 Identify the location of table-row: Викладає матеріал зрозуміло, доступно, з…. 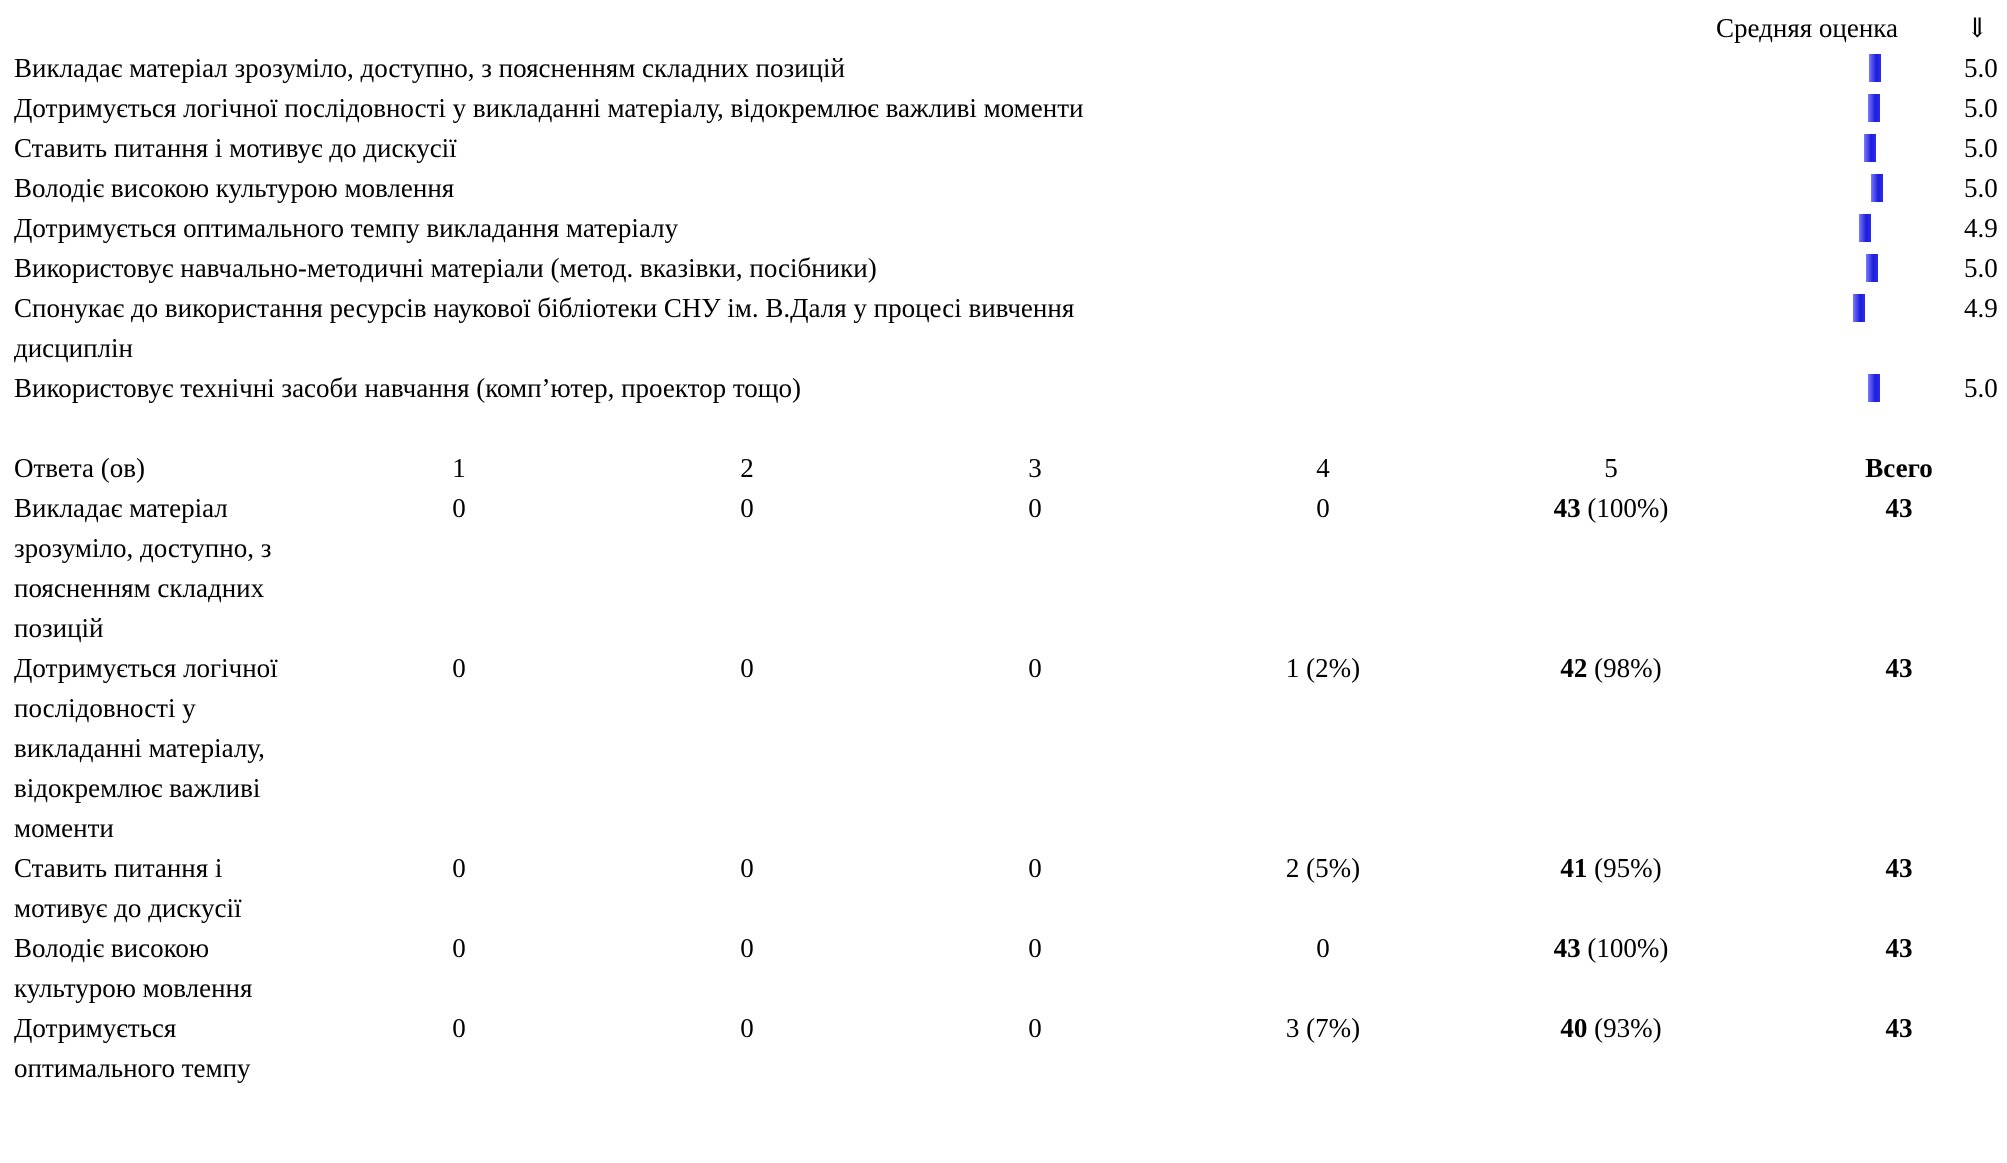
(1009, 568).